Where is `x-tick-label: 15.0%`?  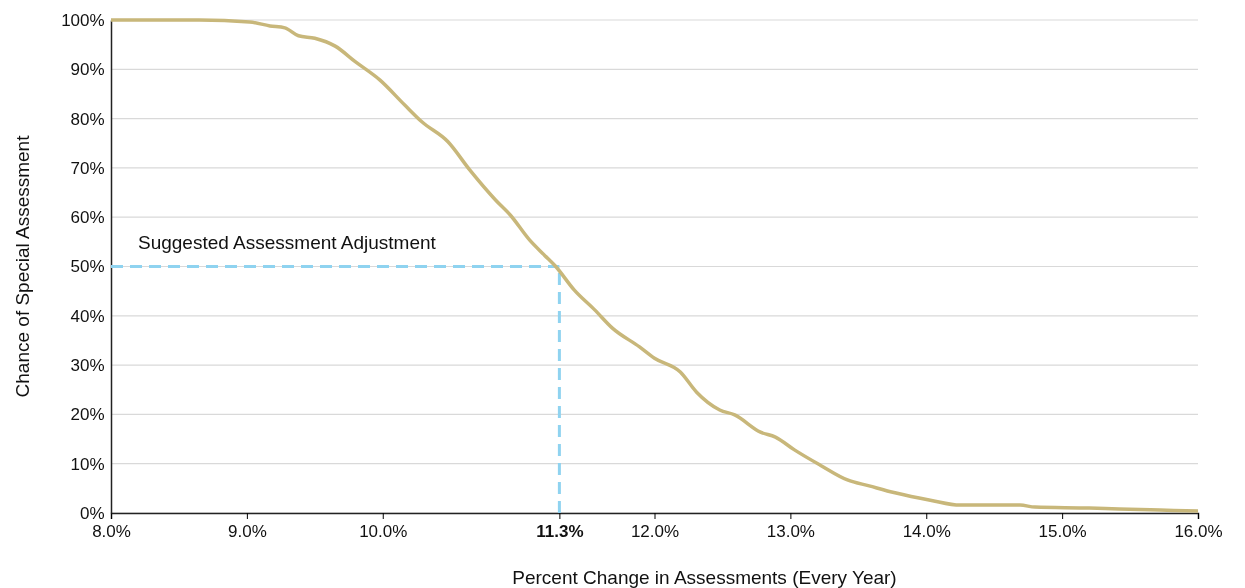 x-tick-label: 15.0% is located at coordinates (1062, 532).